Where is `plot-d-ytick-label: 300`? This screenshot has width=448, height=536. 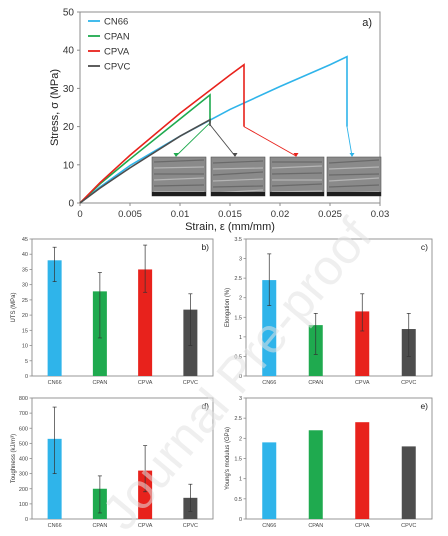
plot-d-ytick-label: 300 is located at coordinates (23, 475).